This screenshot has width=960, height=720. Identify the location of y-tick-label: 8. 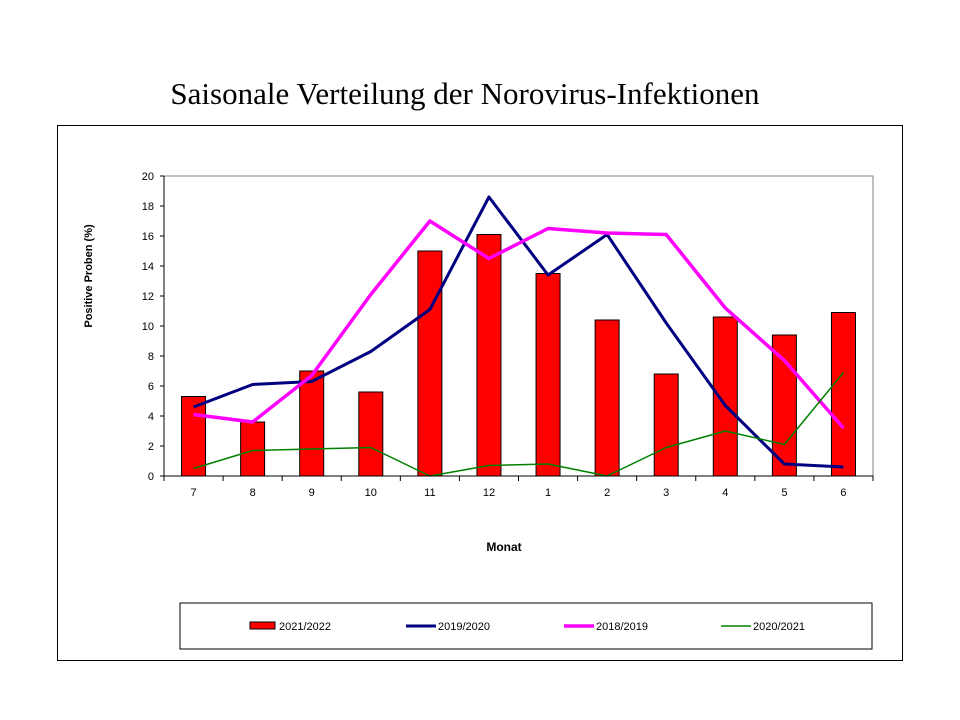
(151, 357).